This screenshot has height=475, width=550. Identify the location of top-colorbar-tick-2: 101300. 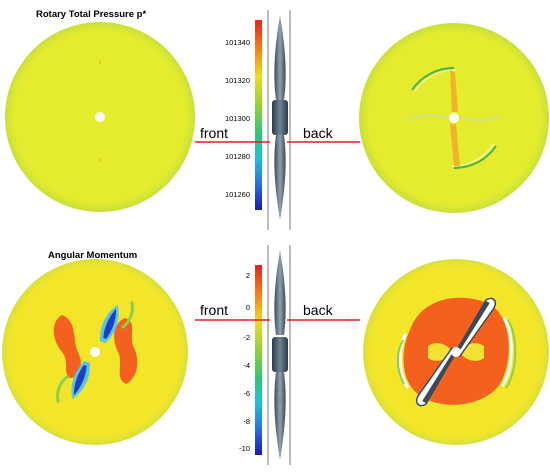
(237, 118).